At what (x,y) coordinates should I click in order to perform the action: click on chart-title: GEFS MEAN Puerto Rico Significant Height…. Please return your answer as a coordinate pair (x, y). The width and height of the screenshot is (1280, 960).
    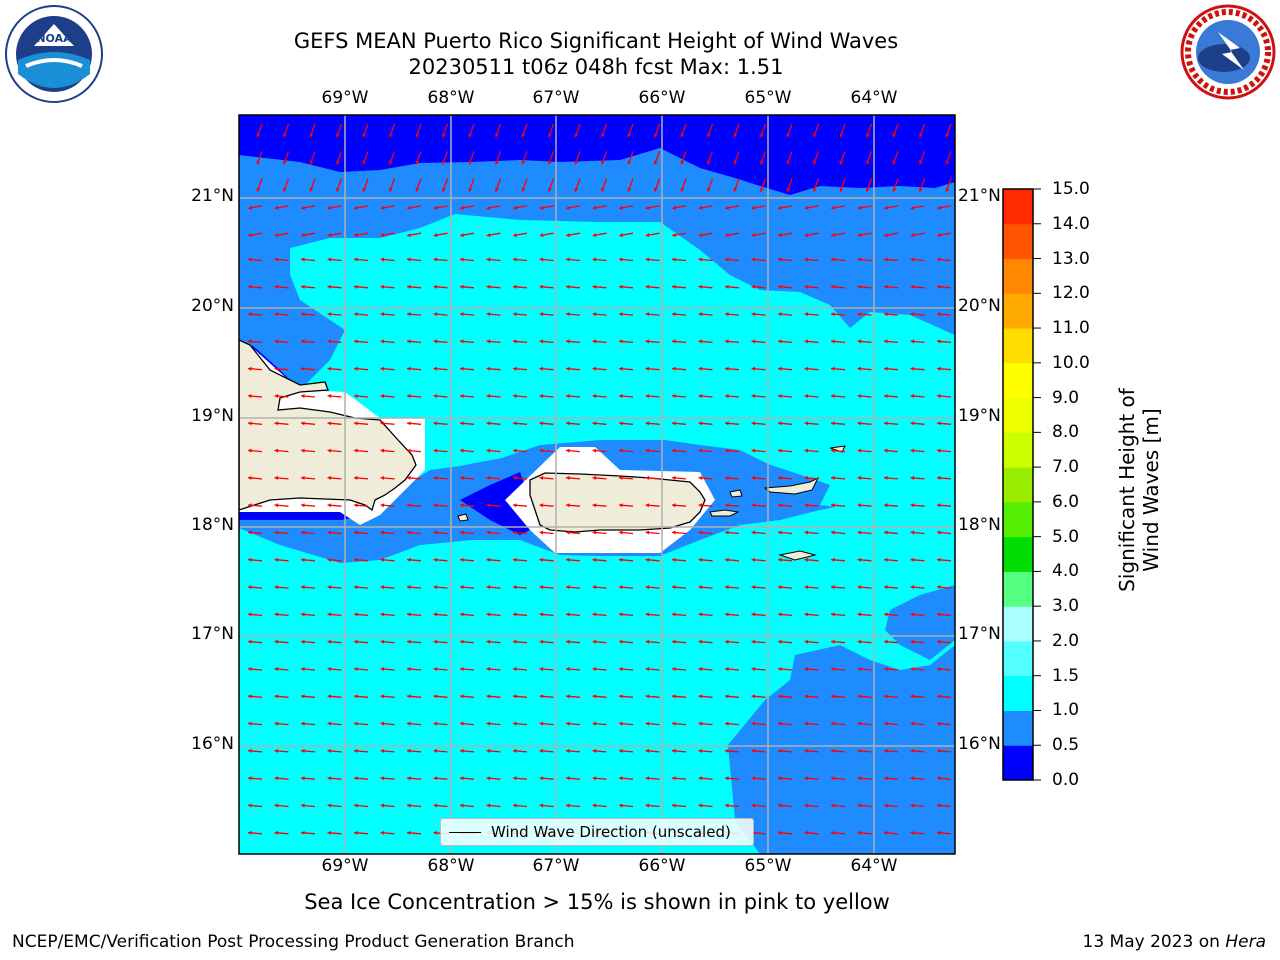
    Looking at the image, I should click on (596, 41).